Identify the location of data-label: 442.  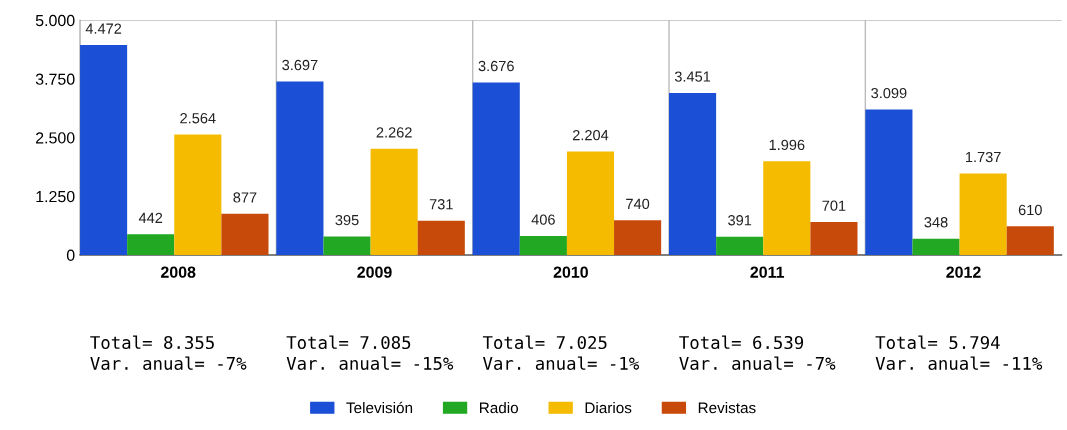
(150, 217).